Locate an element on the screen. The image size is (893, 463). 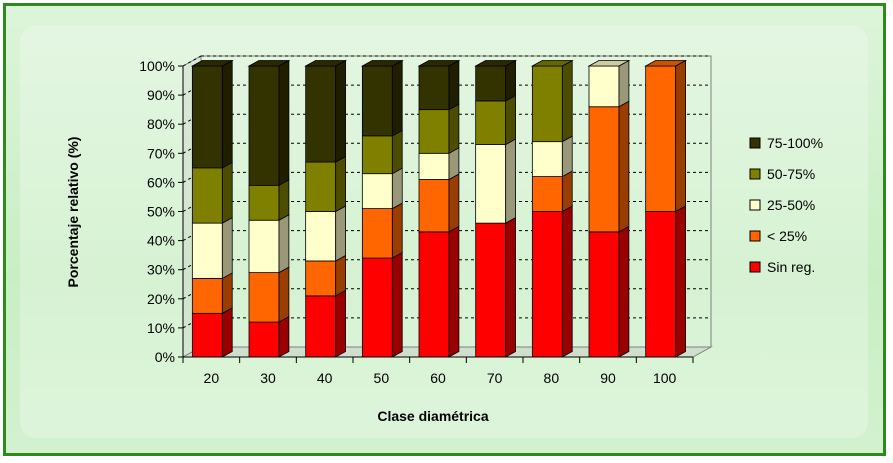
y-tick-label: 50% is located at coordinates (161, 212).